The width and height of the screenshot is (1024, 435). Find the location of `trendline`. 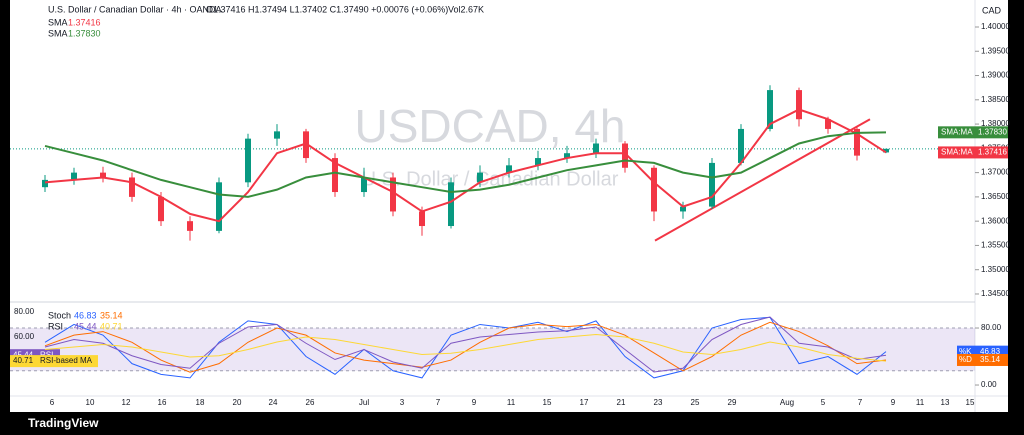

trendline is located at coordinates (762, 180).